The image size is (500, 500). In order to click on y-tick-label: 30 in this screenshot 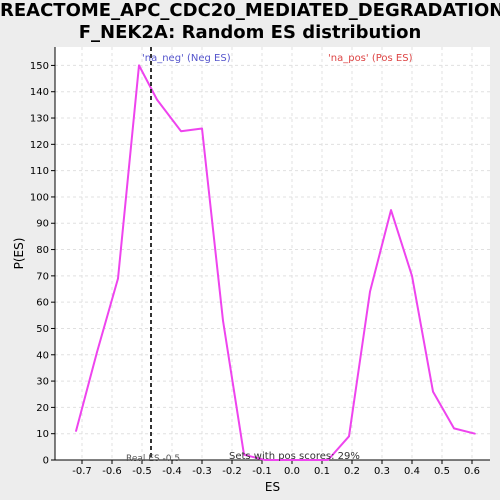, I will do `click(42, 382)`.